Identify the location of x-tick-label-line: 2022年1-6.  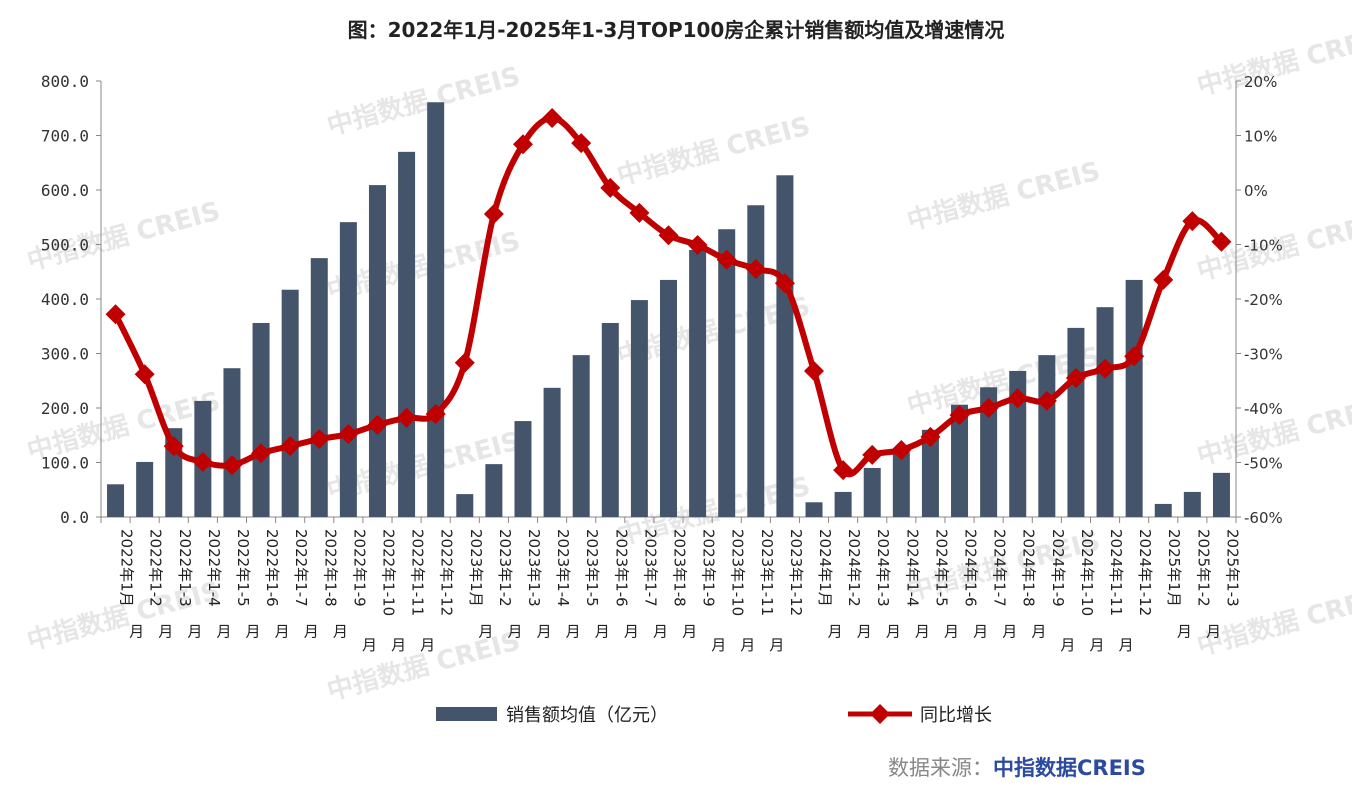
(272, 568).